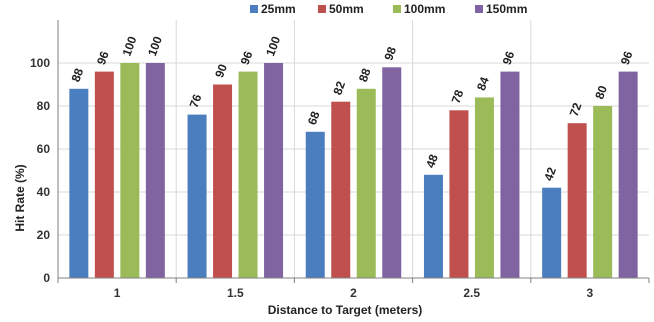  Describe the element at coordinates (433, 226) in the screenshot. I see `bar-25mm-2.5` at that location.